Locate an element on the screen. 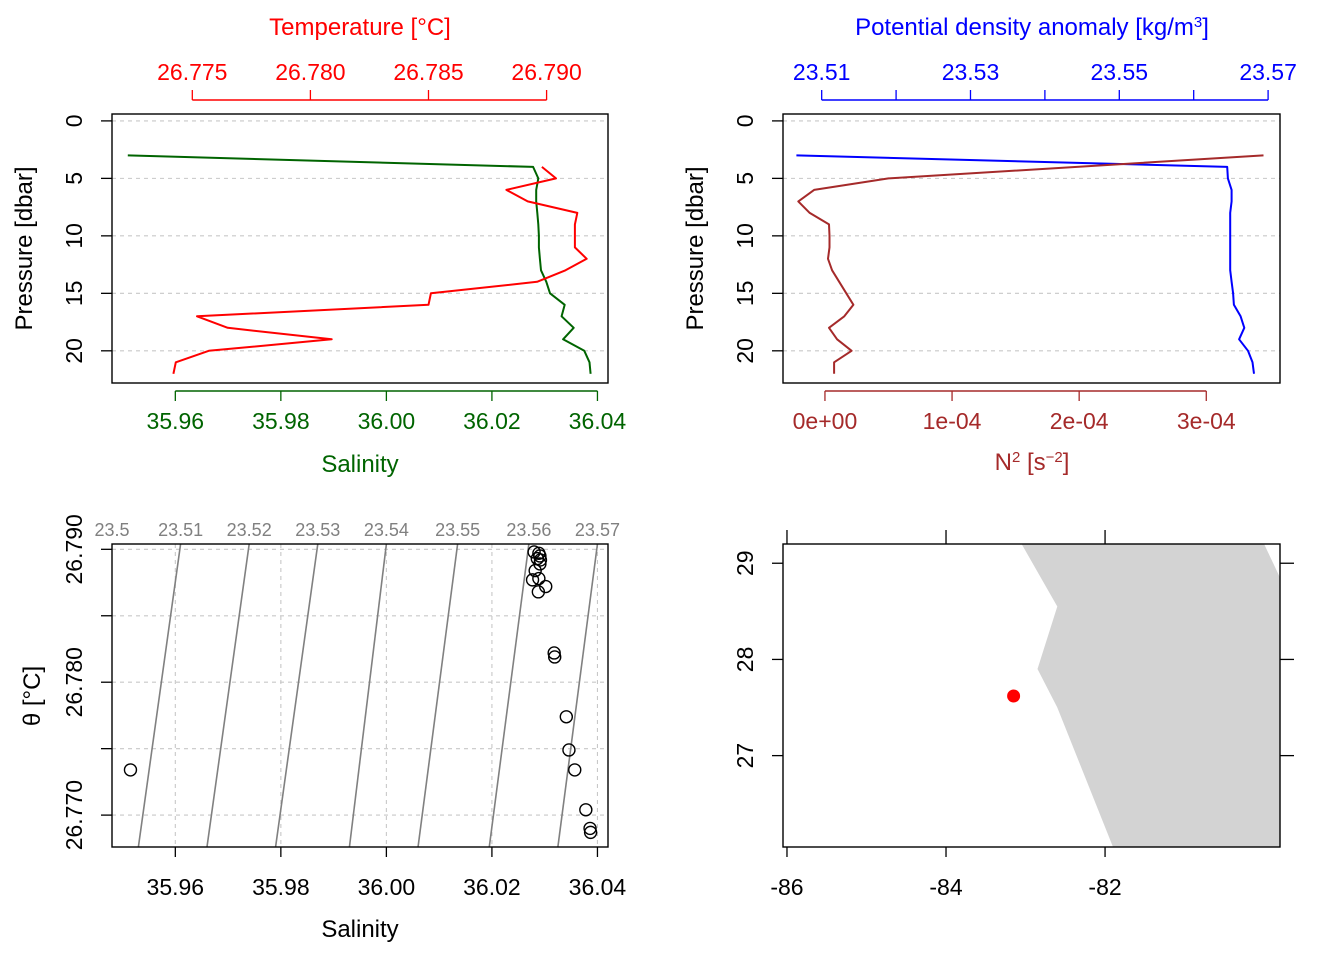 The height and width of the screenshot is (960, 1344). ts-y-tick-label: 26.790 is located at coordinates (74, 549).